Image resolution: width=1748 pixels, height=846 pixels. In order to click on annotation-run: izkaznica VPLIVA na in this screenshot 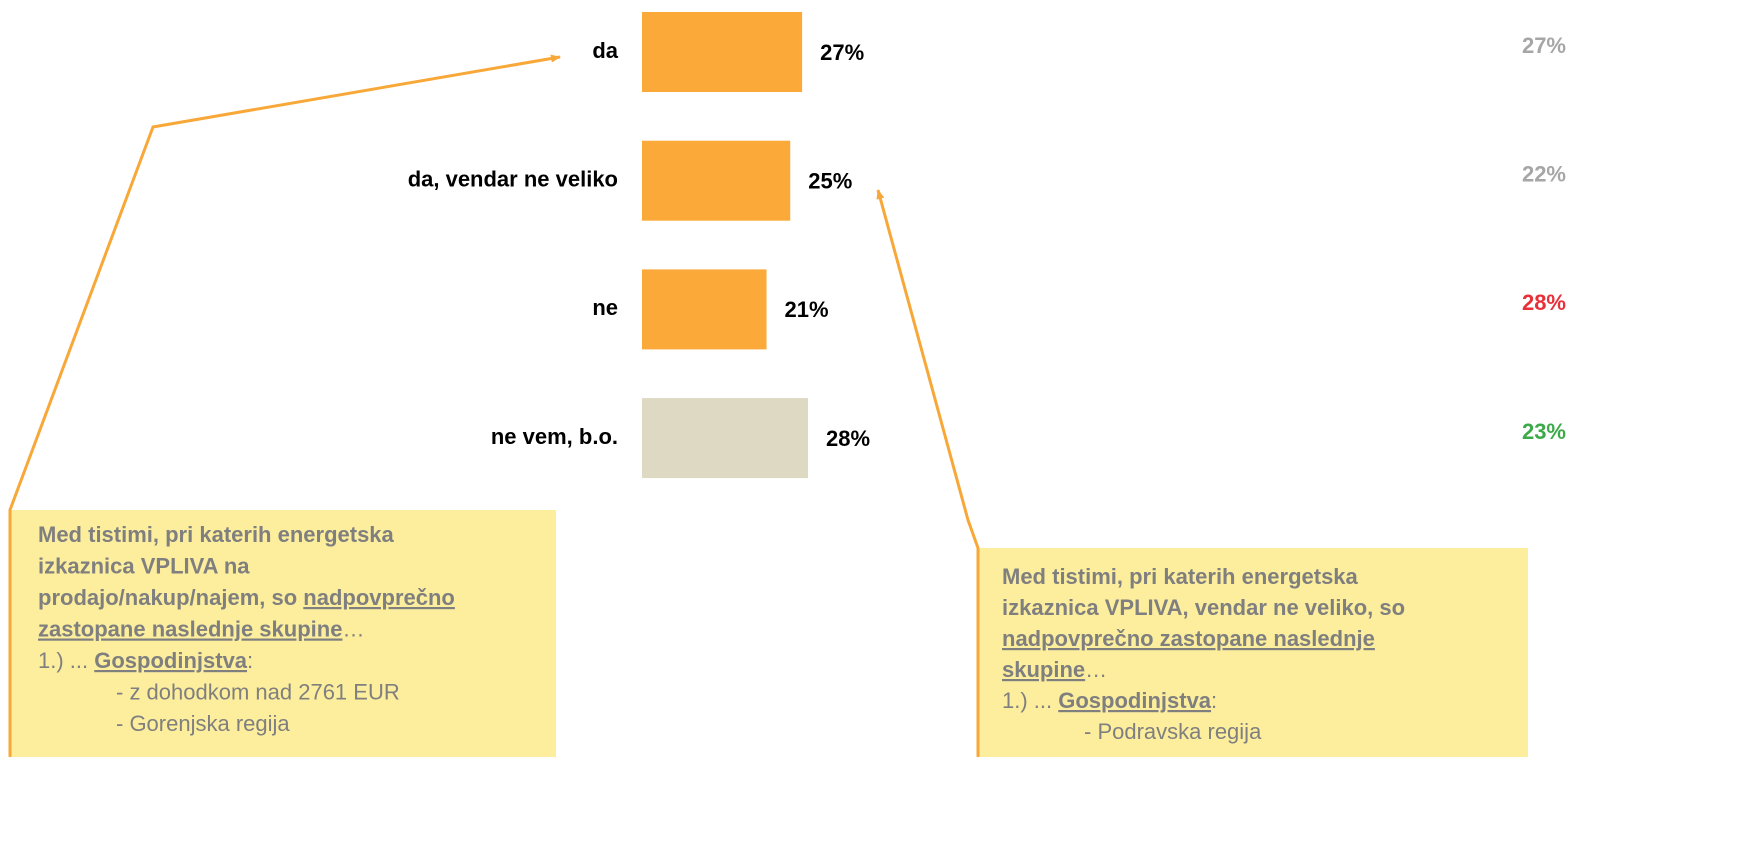, I will do `click(144, 565)`.